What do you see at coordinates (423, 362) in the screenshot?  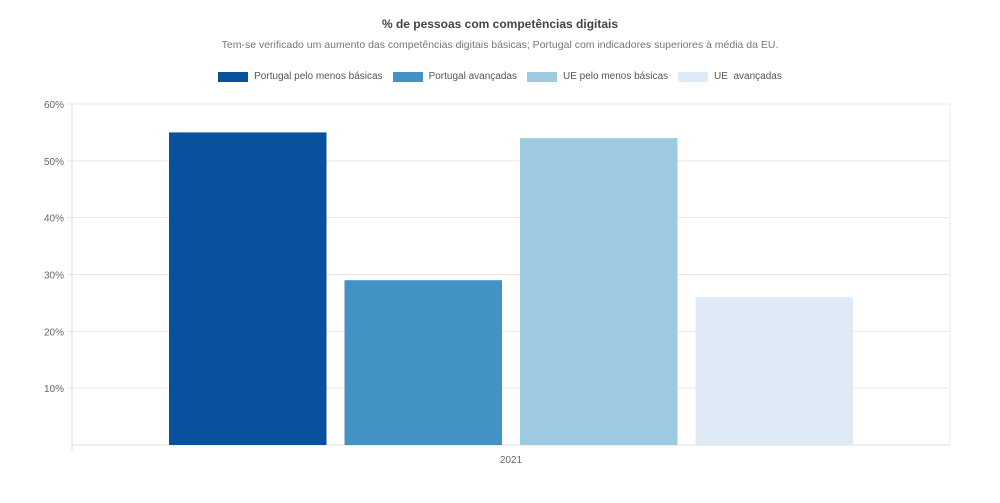 I see `bar-portugal-avançadas` at bounding box center [423, 362].